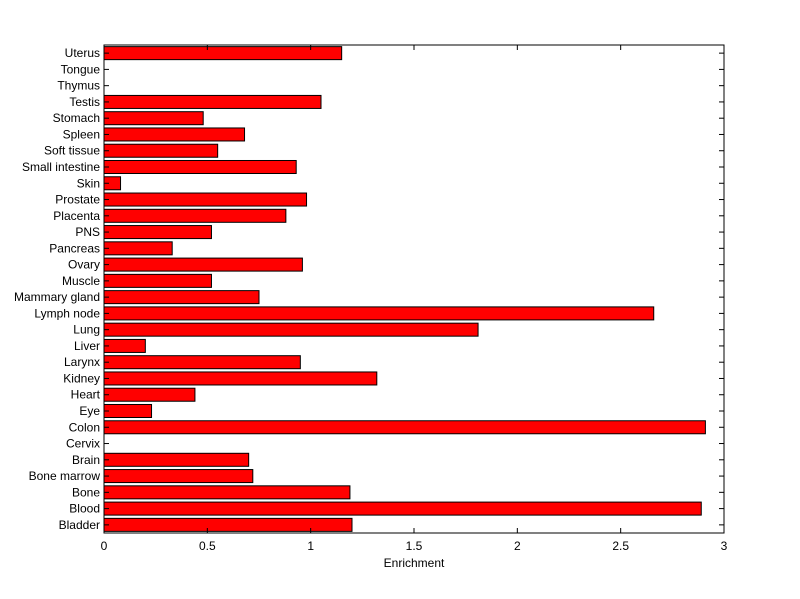  I want to click on bar-brain, so click(176, 459).